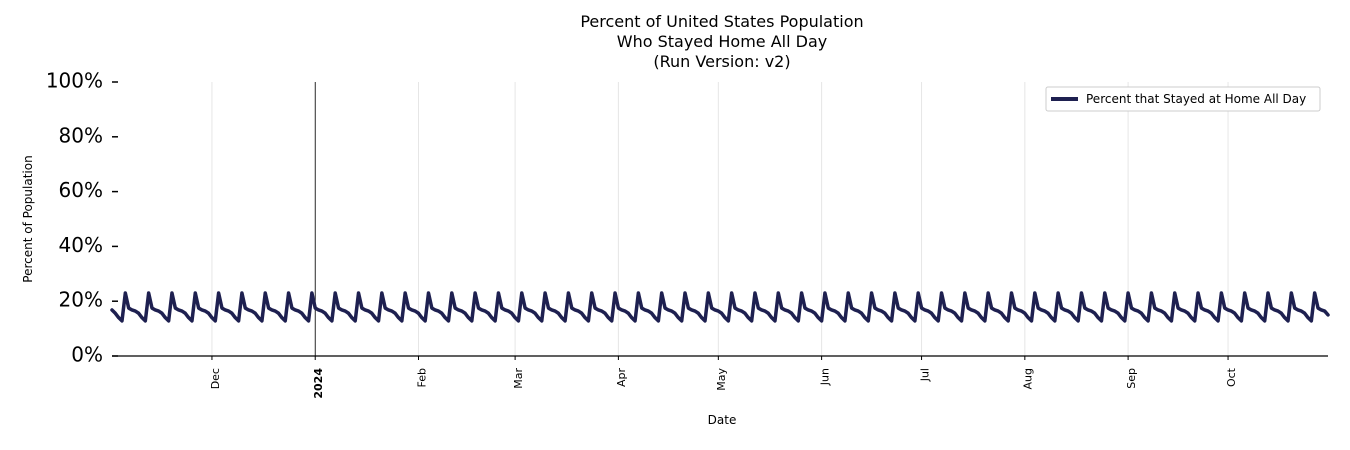 The width and height of the screenshot is (1350, 450). What do you see at coordinates (721, 21) in the screenshot?
I see `chart-title-line: Percent of United States Population` at bounding box center [721, 21].